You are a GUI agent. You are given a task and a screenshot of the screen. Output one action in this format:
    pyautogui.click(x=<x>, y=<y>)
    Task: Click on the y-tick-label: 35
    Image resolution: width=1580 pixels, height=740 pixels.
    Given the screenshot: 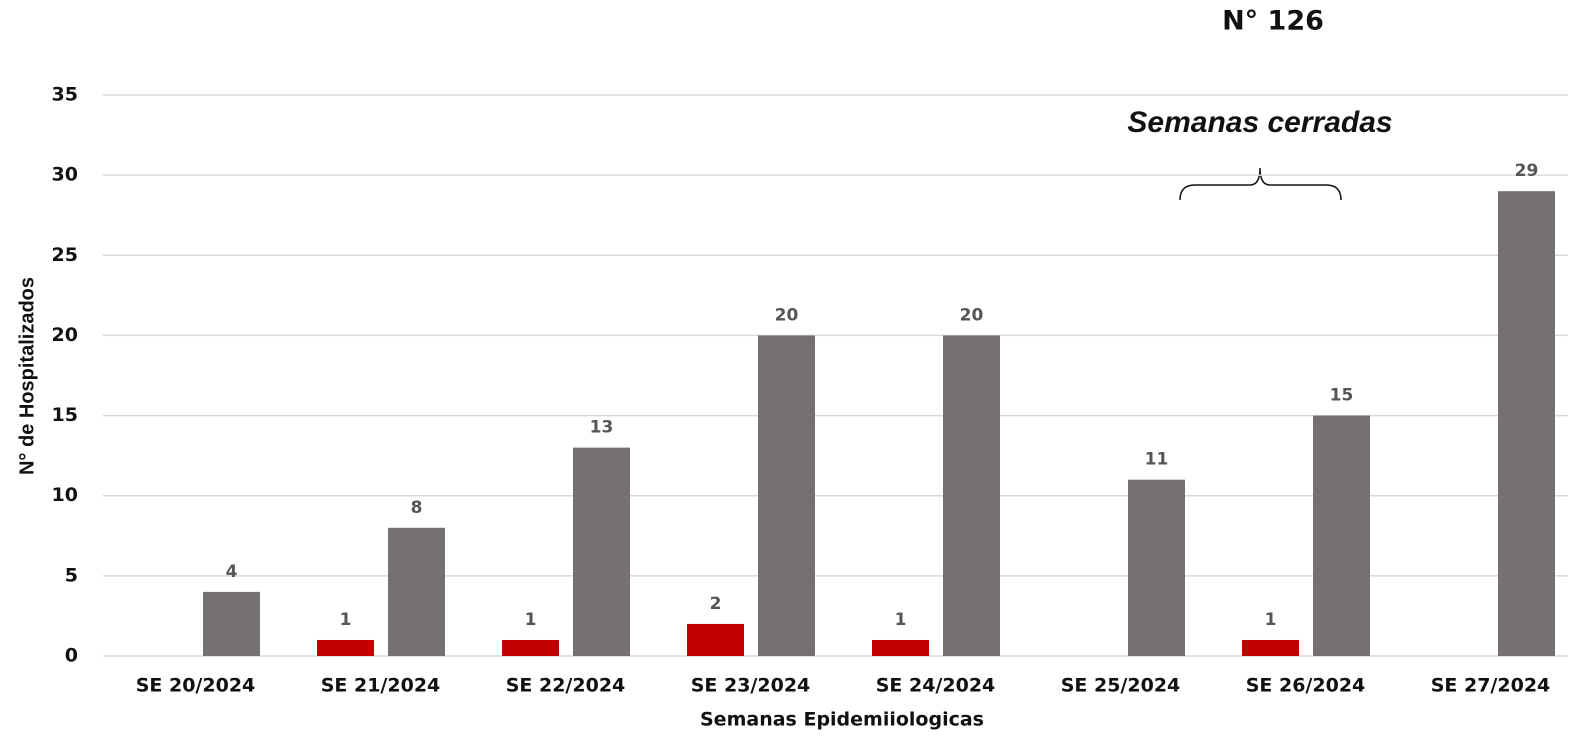 What is the action you would take?
    pyautogui.click(x=65, y=95)
    